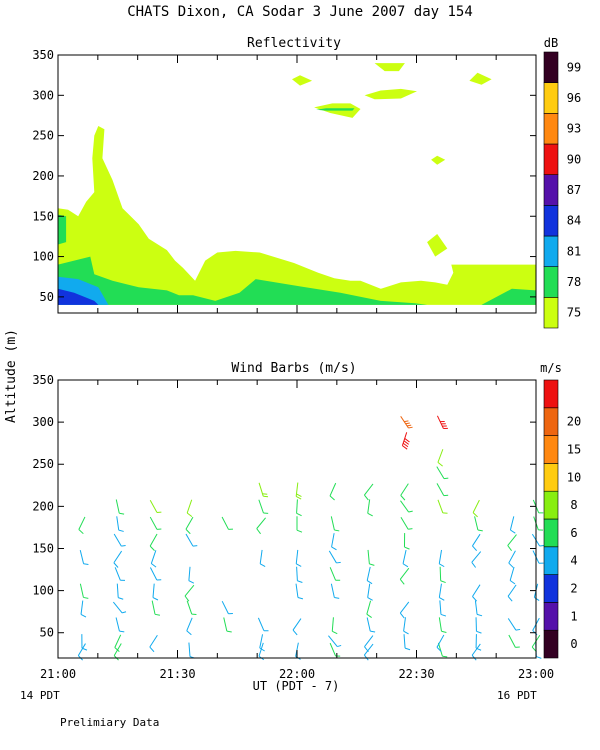 The width and height of the screenshot is (600, 750). What do you see at coordinates (573, 616) in the screenshot?
I see `colorbar-tick-label: 1` at bounding box center [573, 616].